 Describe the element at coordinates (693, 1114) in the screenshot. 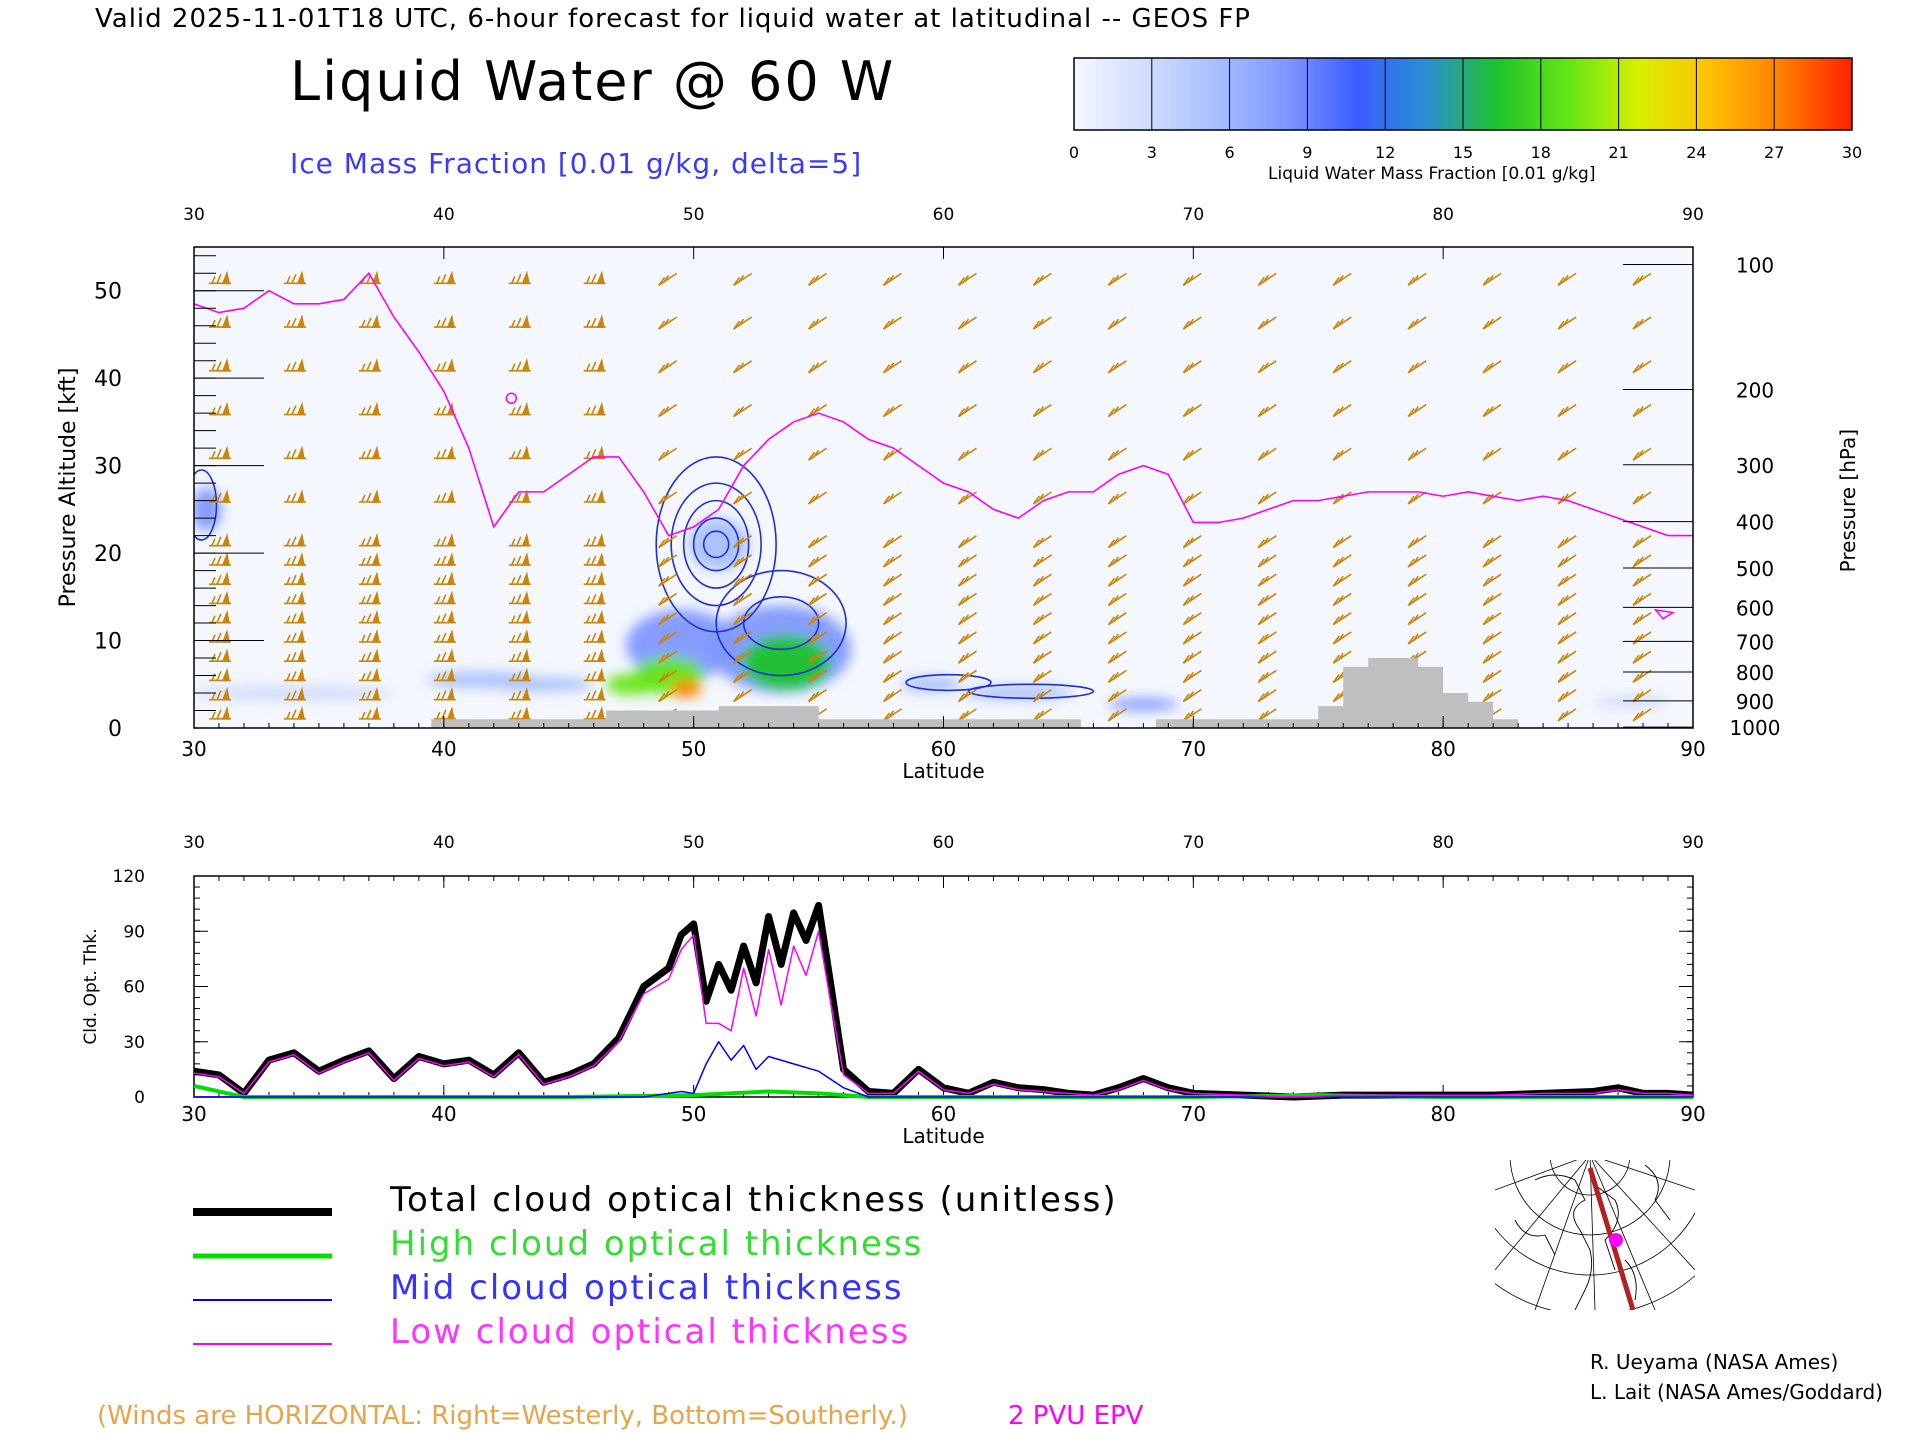

I see `od-x-tick-label-bottom: 50` at that location.